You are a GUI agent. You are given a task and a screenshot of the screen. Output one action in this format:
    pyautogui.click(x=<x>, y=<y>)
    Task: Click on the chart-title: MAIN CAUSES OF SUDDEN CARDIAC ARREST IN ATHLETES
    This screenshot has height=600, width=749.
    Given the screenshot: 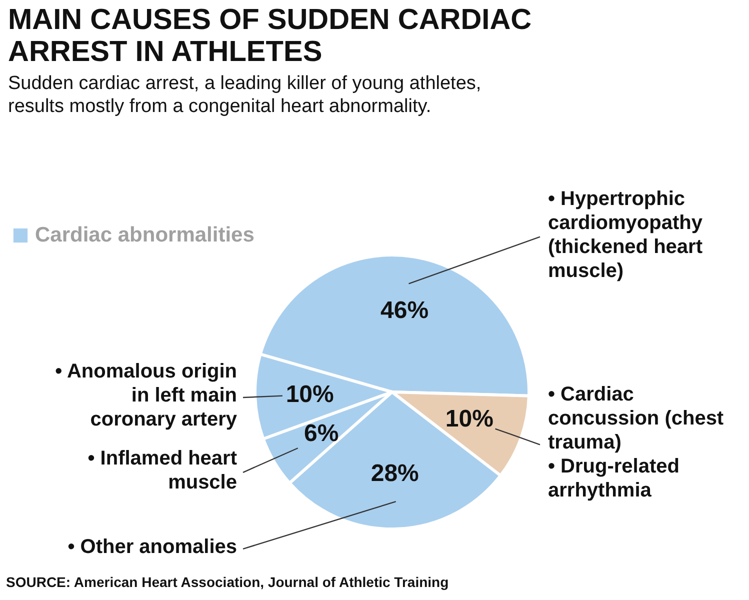 What is the action you would take?
    pyautogui.click(x=270, y=36)
    